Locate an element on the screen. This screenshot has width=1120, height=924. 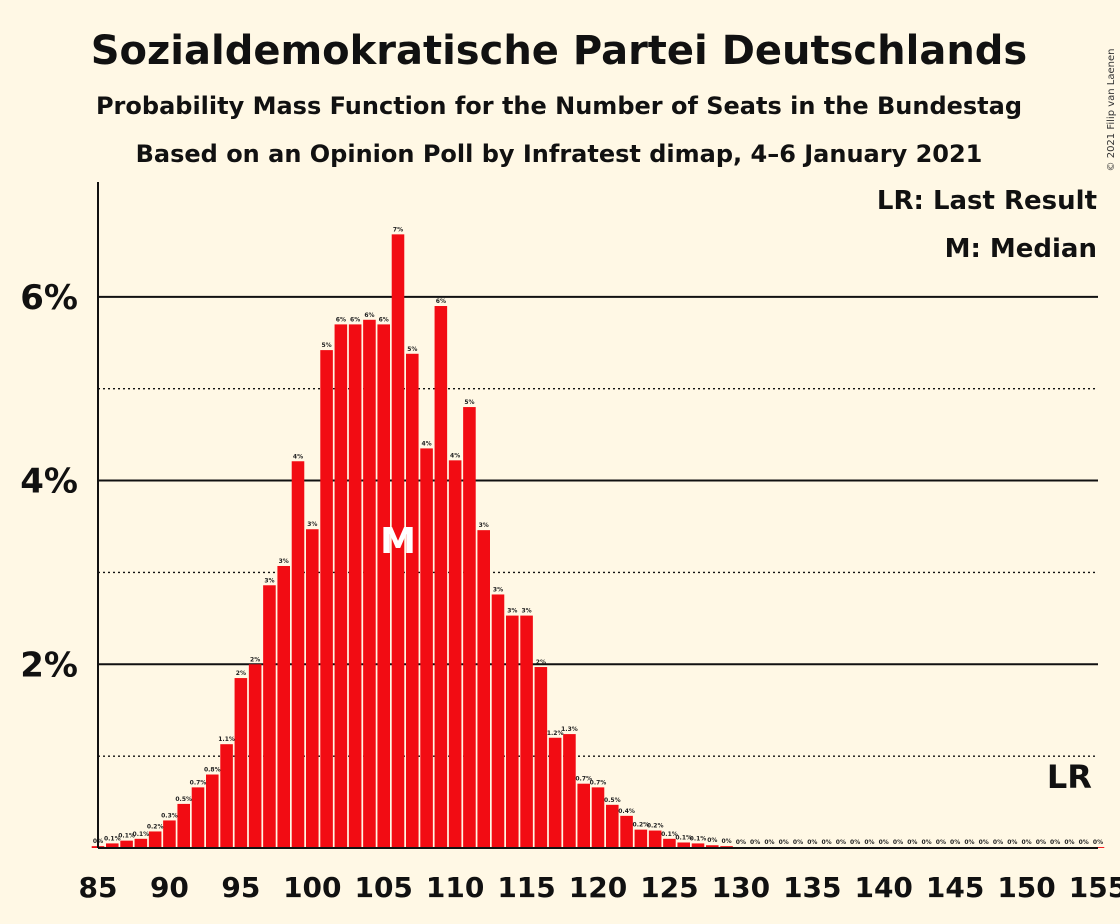
x-tick-90: 90 is located at coordinates (169, 887).